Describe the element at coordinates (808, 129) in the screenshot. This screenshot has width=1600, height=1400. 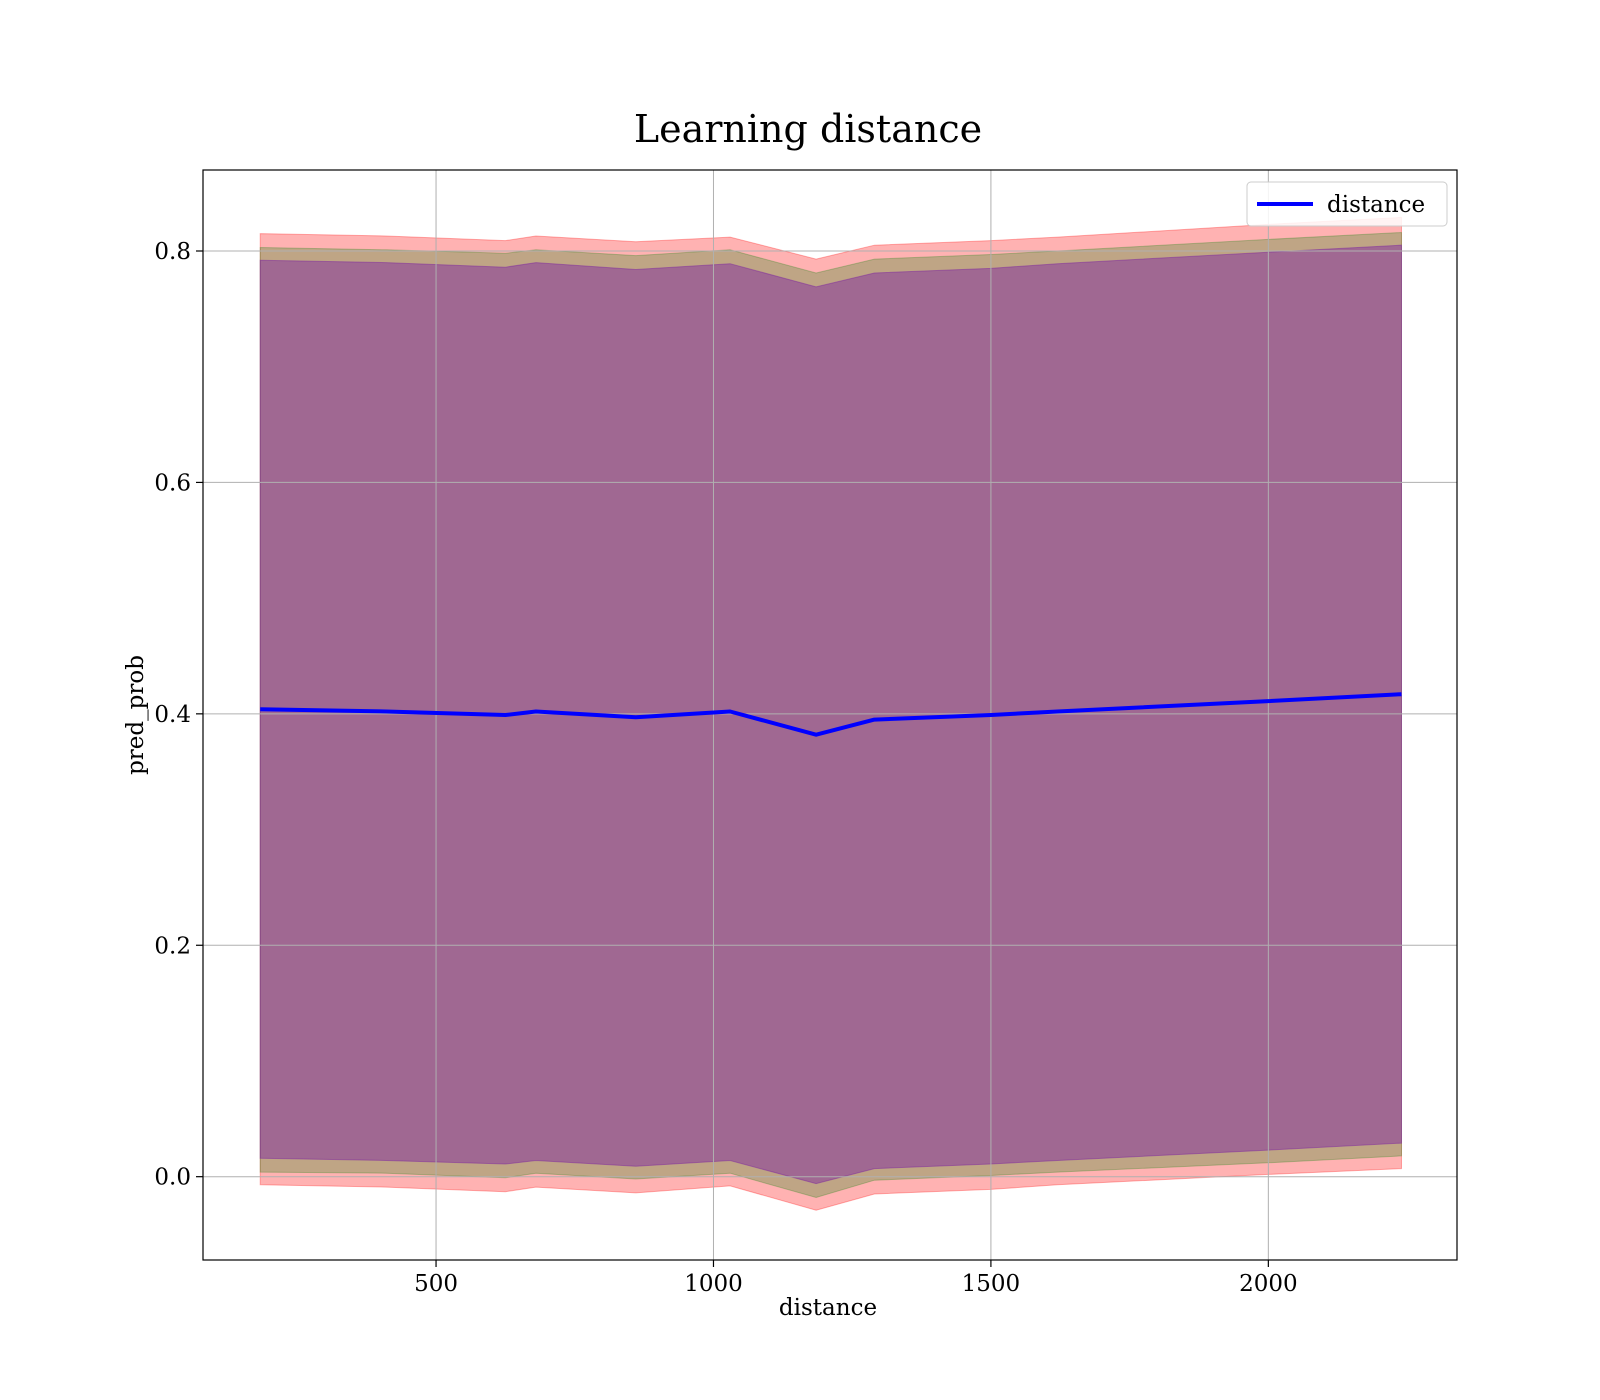
I see `chart-title: Learning distance` at that location.